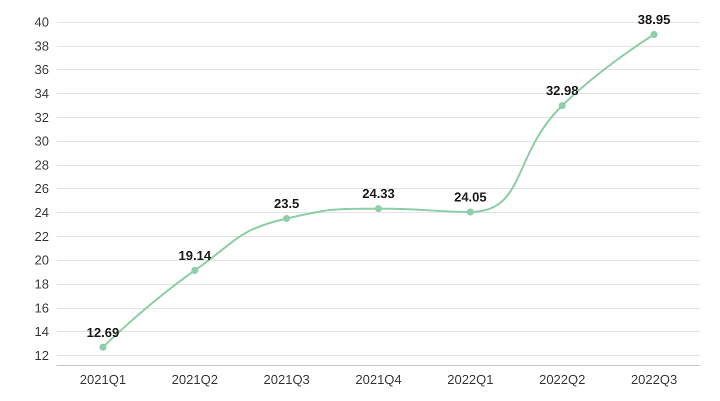 The height and width of the screenshot is (401, 720). What do you see at coordinates (654, 379) in the screenshot?
I see `x-tick-label: 2022Q3` at bounding box center [654, 379].